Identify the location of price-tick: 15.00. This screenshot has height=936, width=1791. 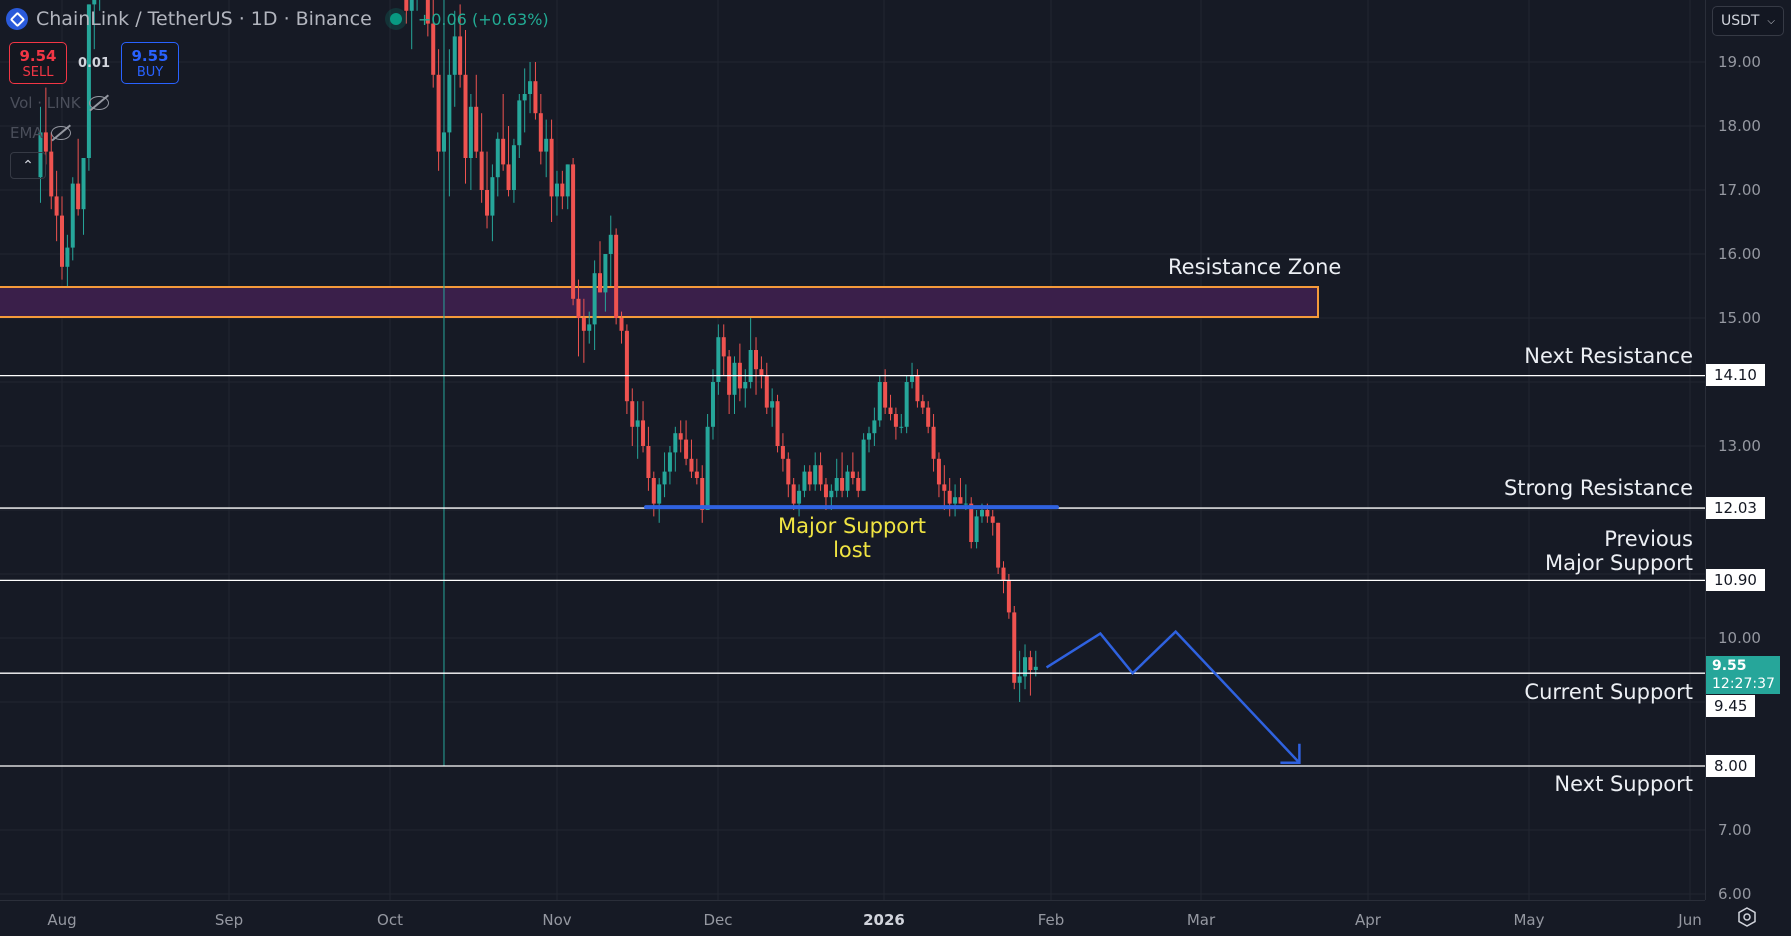
(1739, 318).